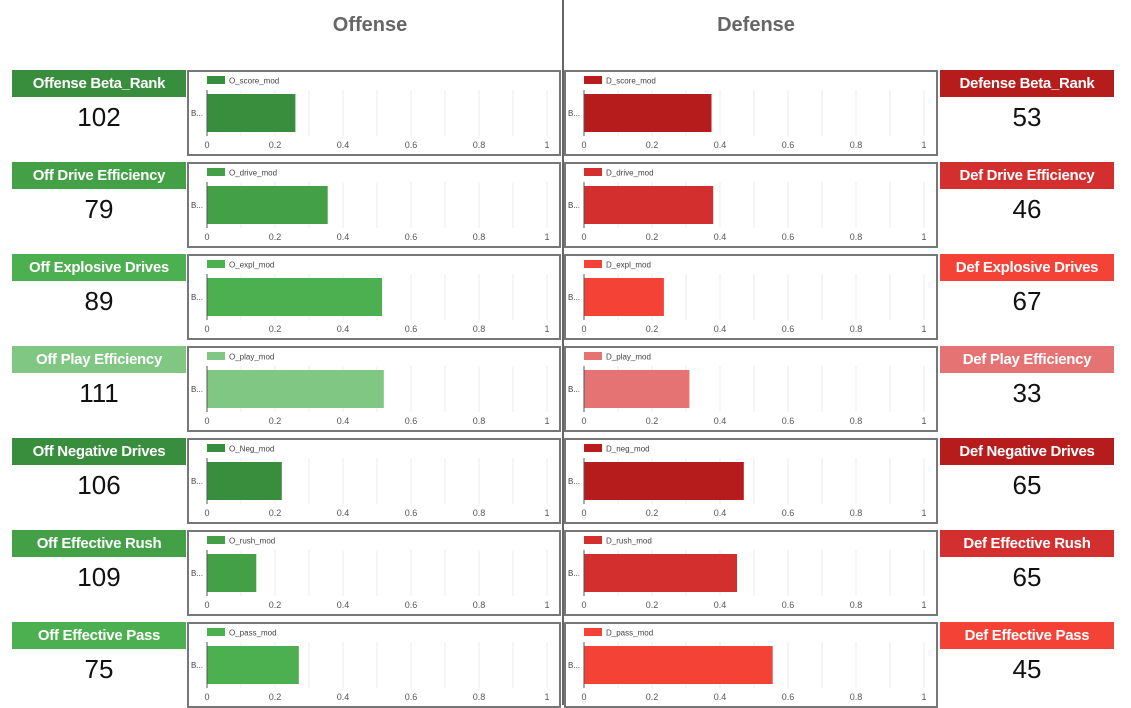  What do you see at coordinates (1027, 301) in the screenshot?
I see `kpi-rank-value: 67` at bounding box center [1027, 301].